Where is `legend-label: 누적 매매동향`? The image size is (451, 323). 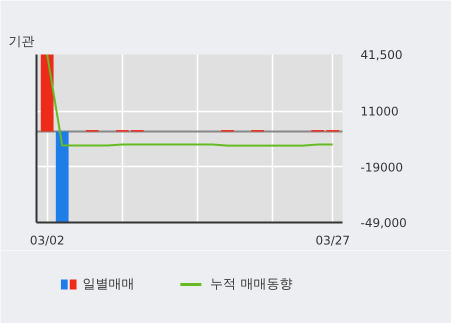 legend-label: 누적 매매동향 is located at coordinates (251, 284).